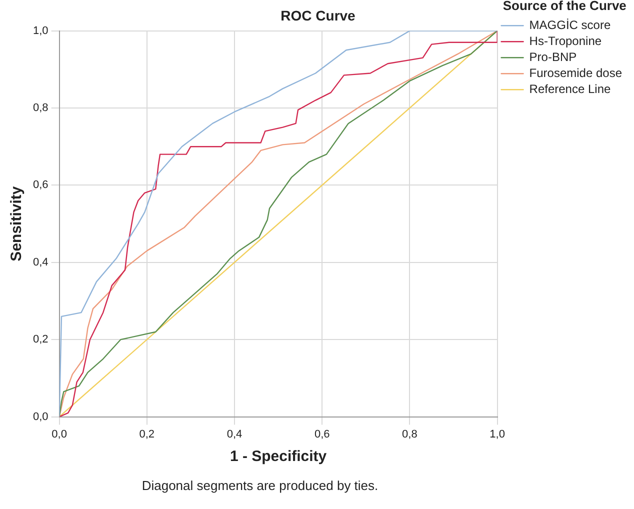 The height and width of the screenshot is (509, 634). I want to click on y-tick-label: 0,4, so click(40, 262).